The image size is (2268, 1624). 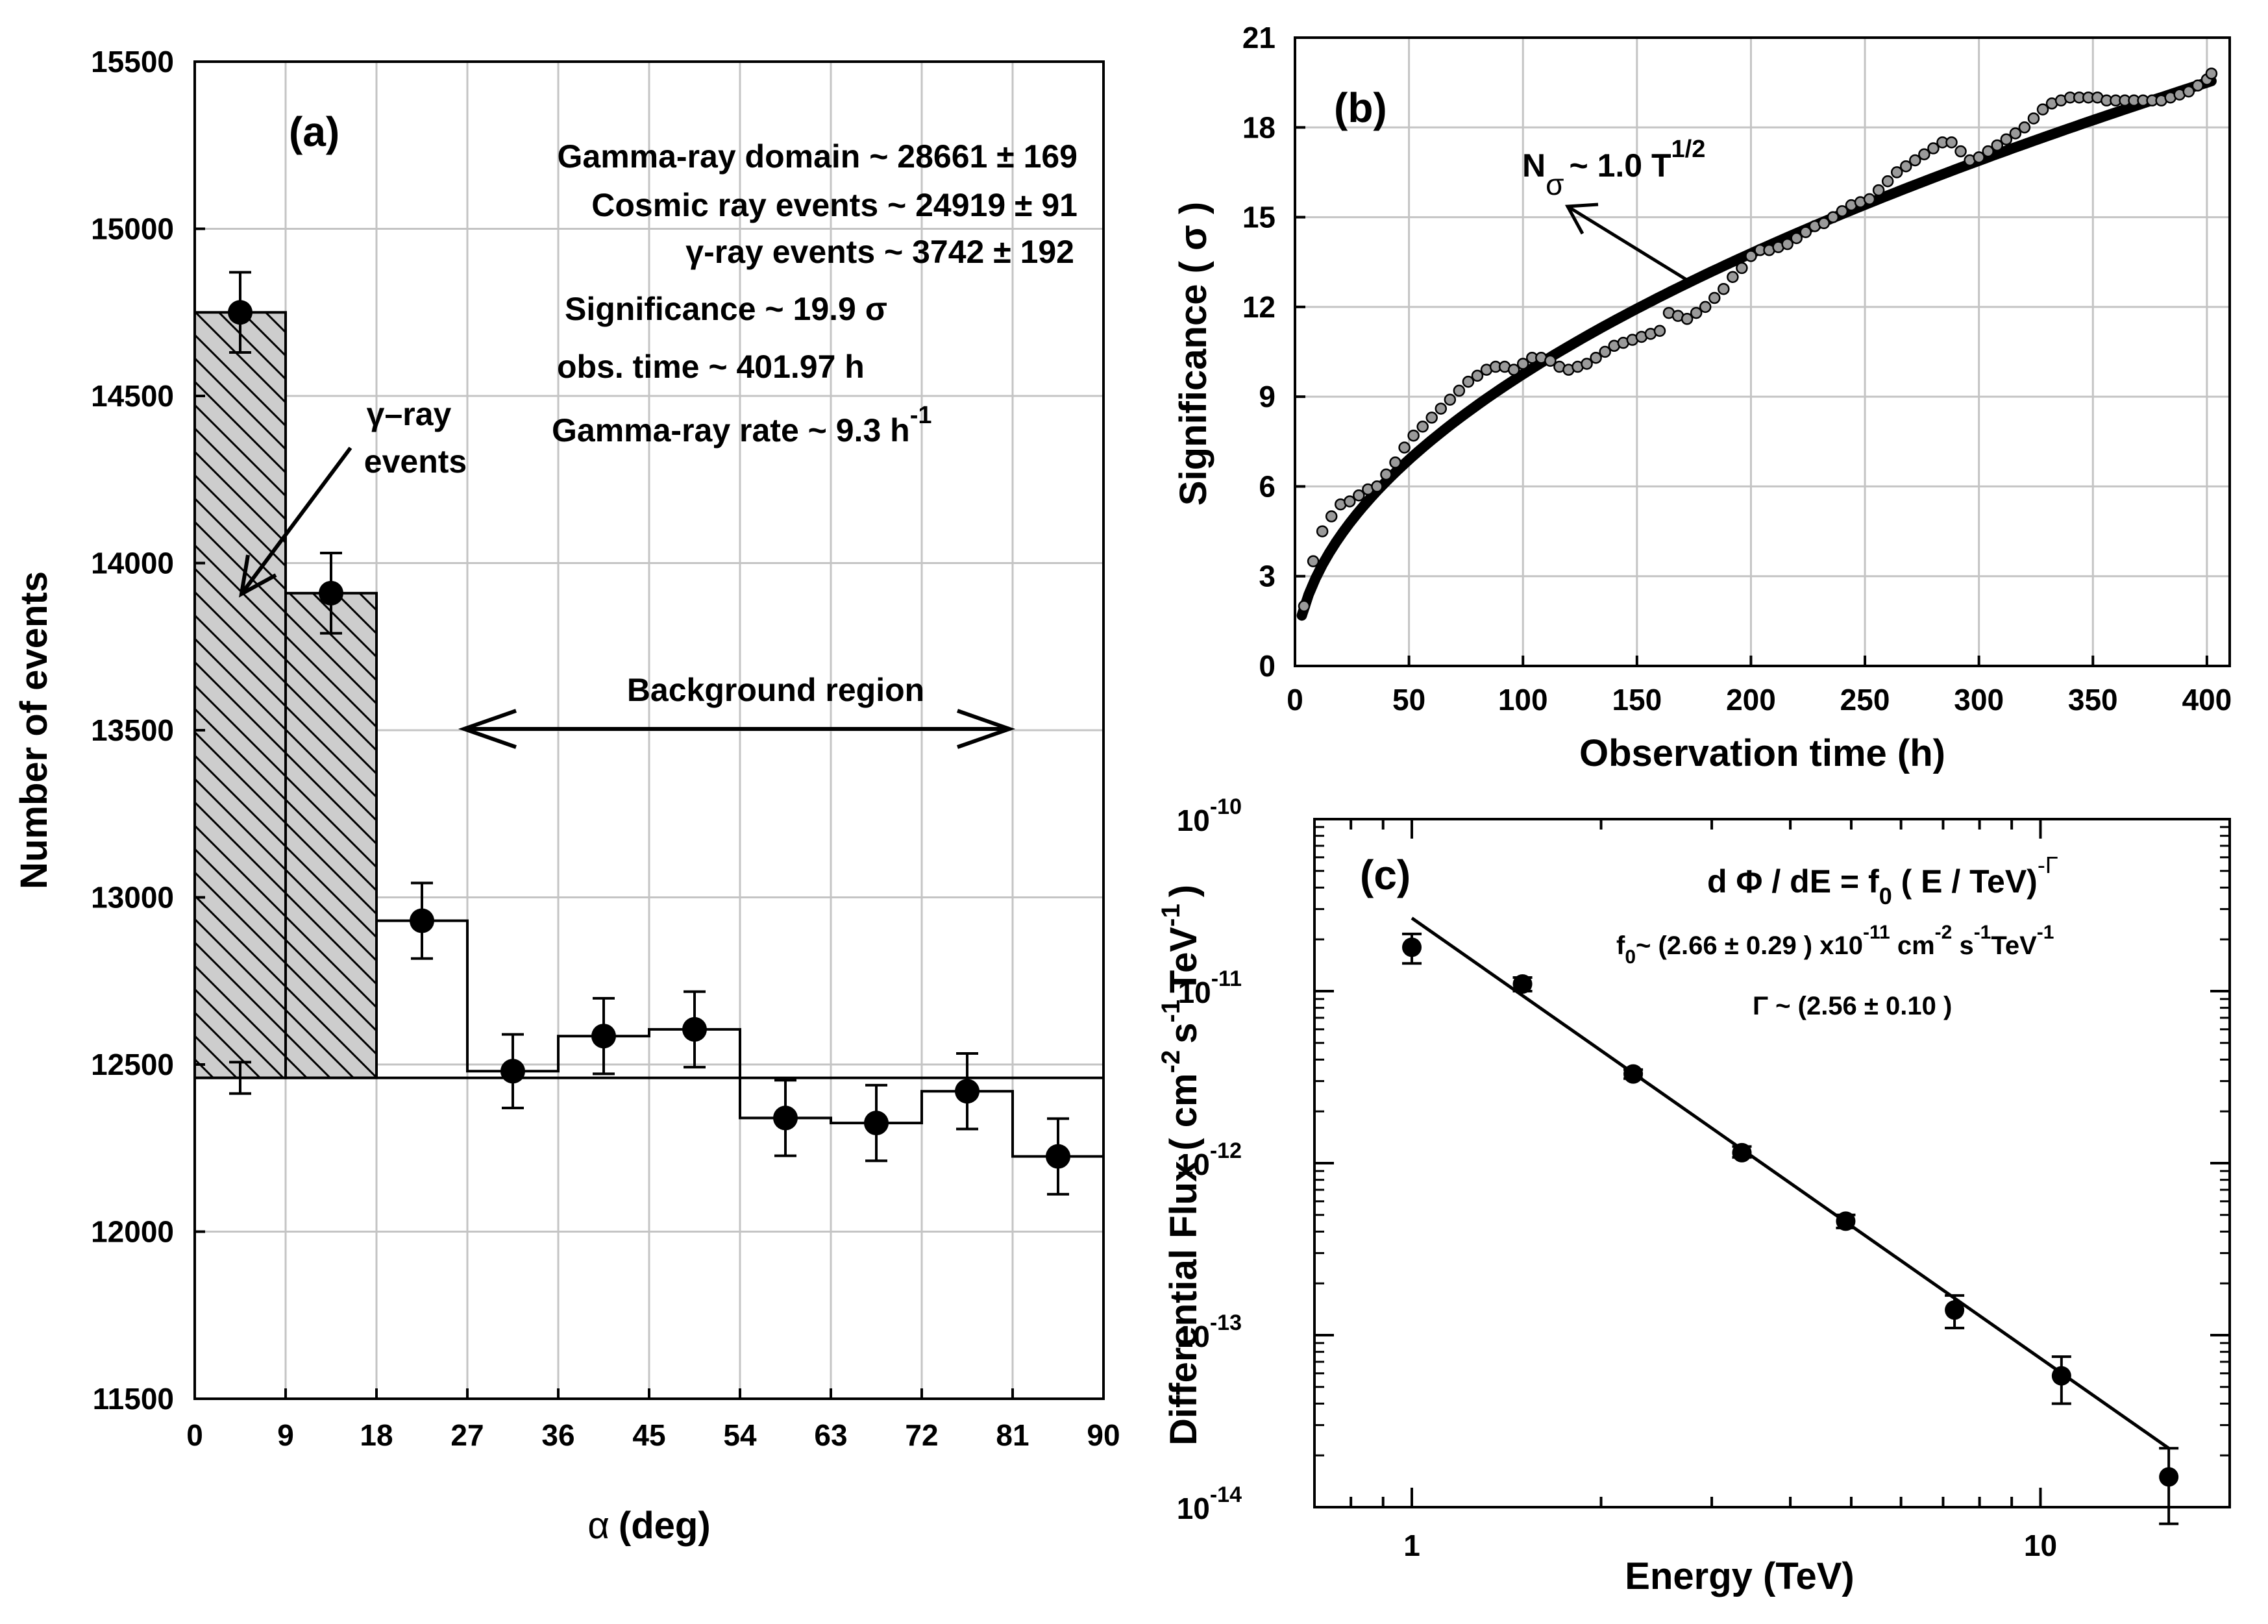 I want to click on panel-b-y-tick-label: 18, so click(x=1259, y=127).